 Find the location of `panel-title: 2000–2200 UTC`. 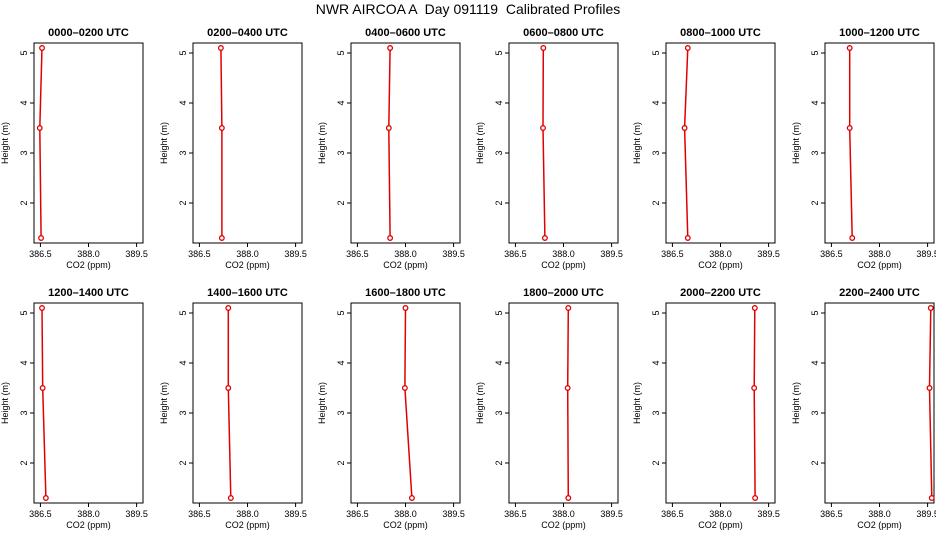

panel-title: 2000–2200 UTC is located at coordinates (720, 293).